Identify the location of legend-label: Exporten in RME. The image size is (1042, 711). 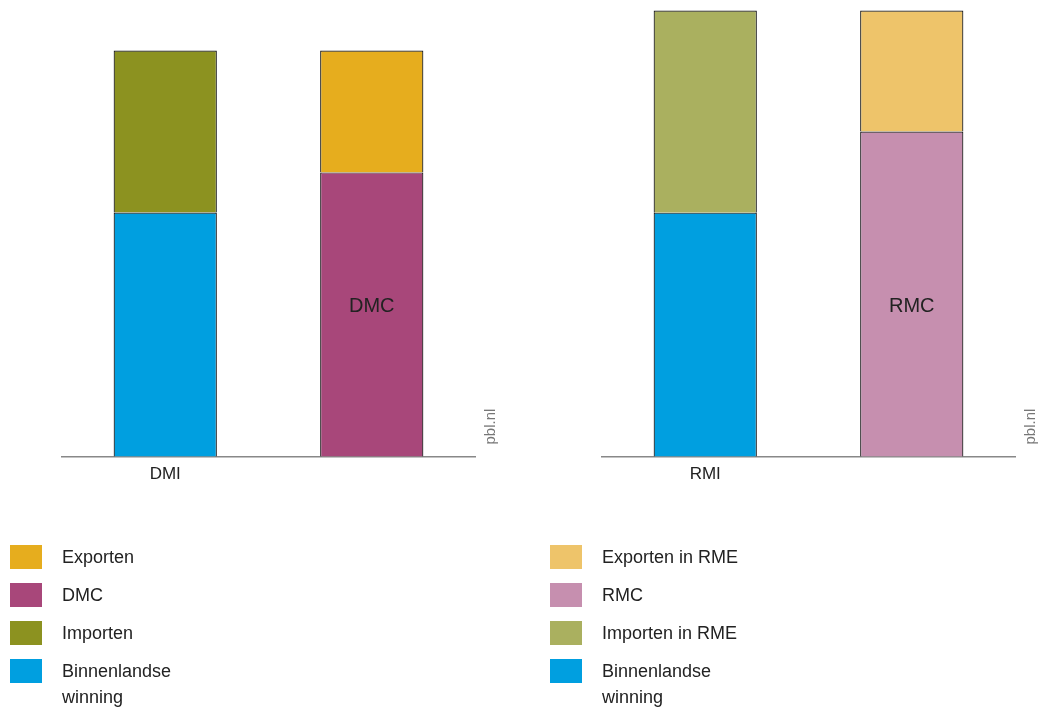
(671, 557).